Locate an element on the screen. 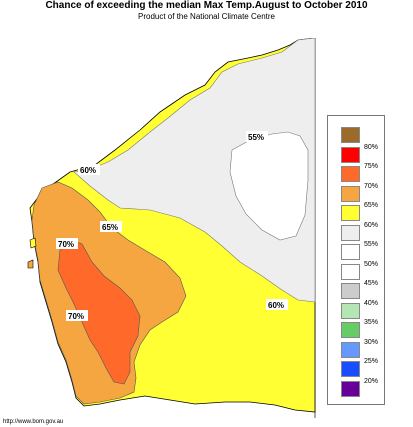 The height and width of the screenshot is (427, 413). chart-subtitle: Product of the National Climate Centre is located at coordinates (206, 16).